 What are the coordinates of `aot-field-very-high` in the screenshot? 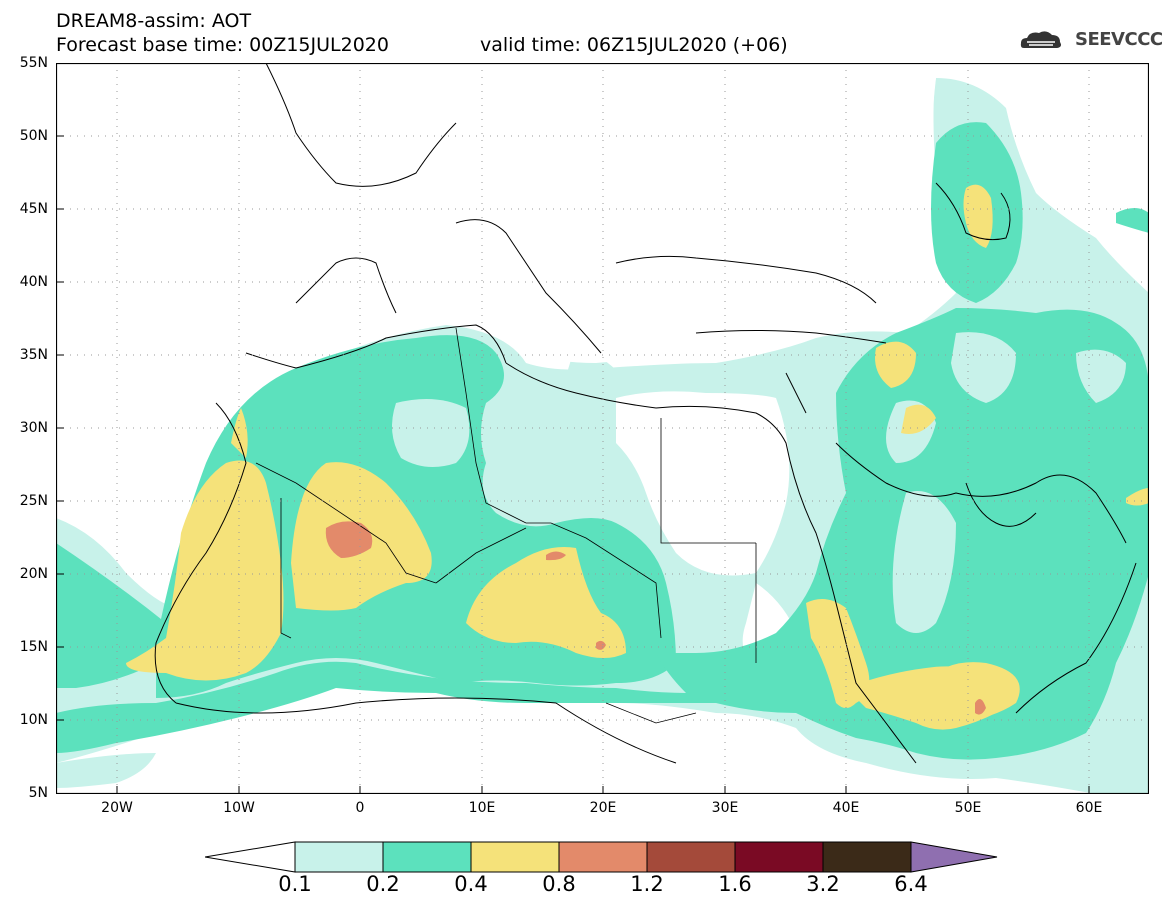 It's located at (655, 618).